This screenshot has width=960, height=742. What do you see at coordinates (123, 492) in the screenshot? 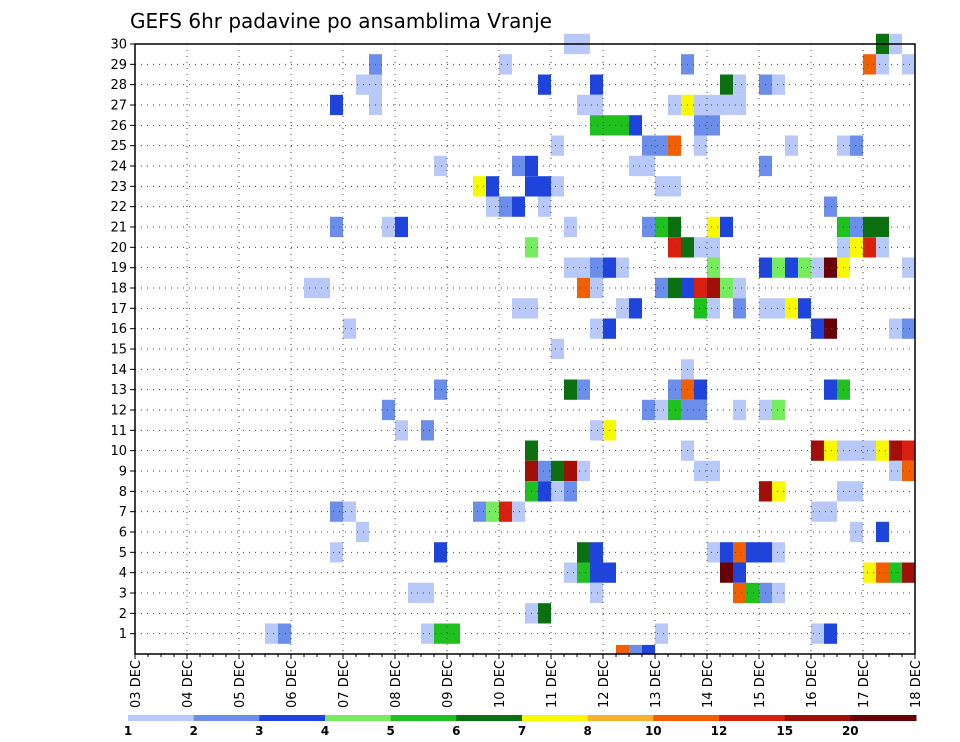
I see `y-tick-label: 8` at bounding box center [123, 492].